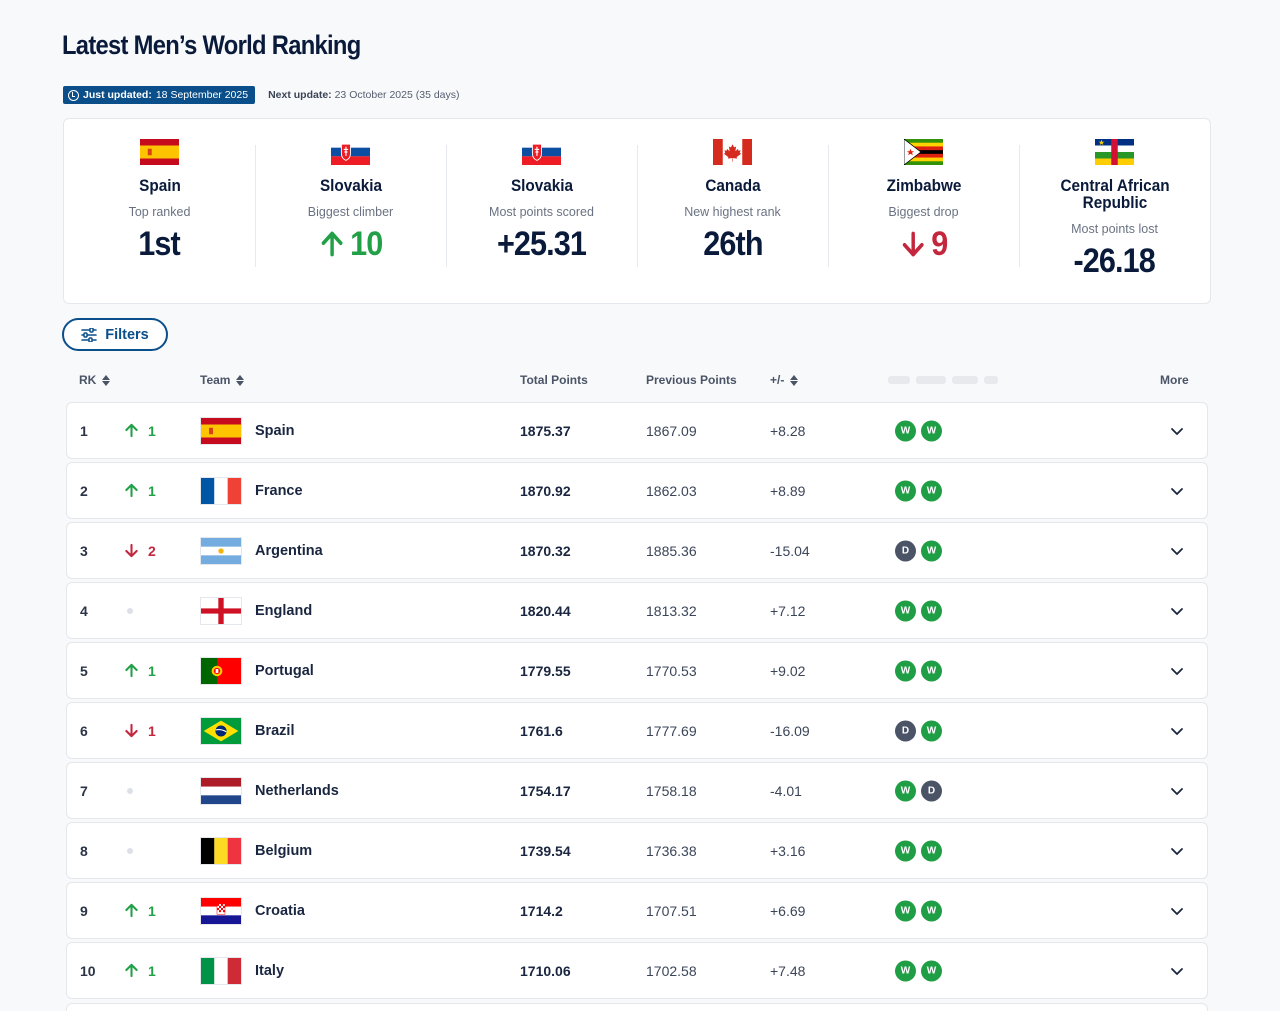 The height and width of the screenshot is (1011, 1280). What do you see at coordinates (221, 910) in the screenshot?
I see `flag-croatia-icon` at bounding box center [221, 910].